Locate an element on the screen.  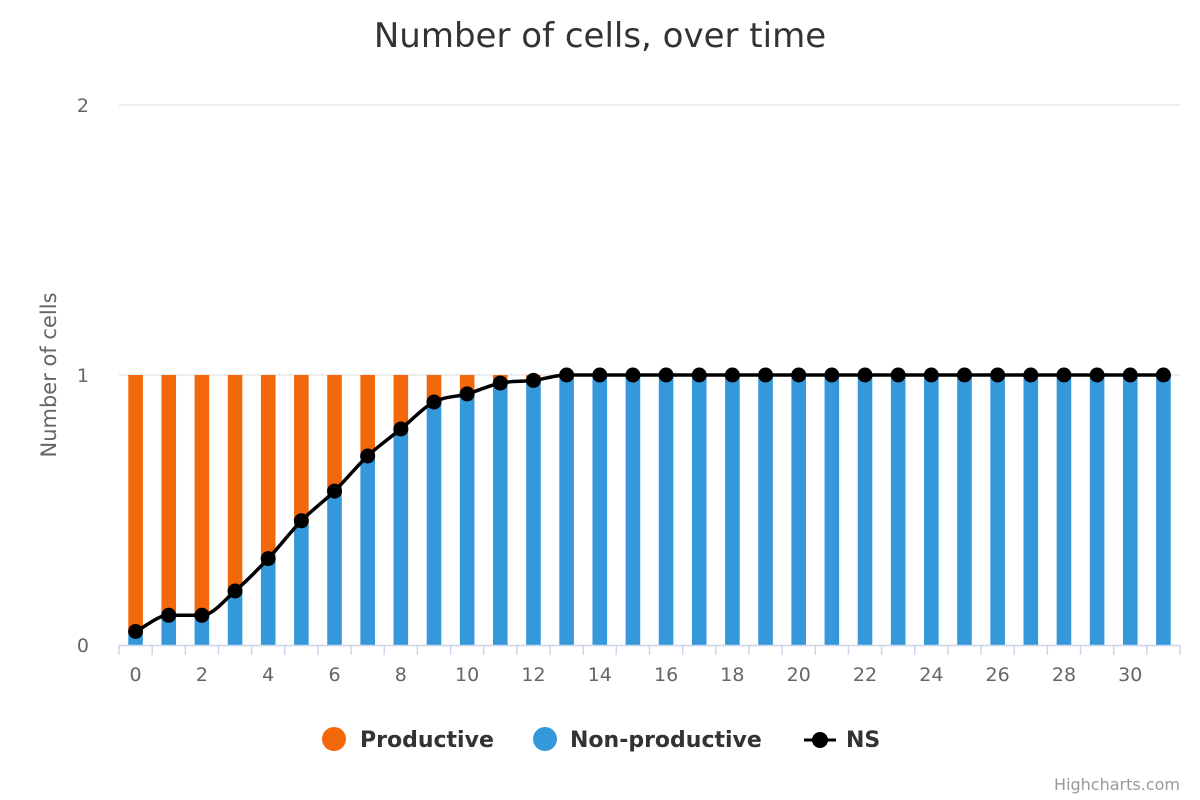
y-axis-title: Number of cells is located at coordinates (49, 374).